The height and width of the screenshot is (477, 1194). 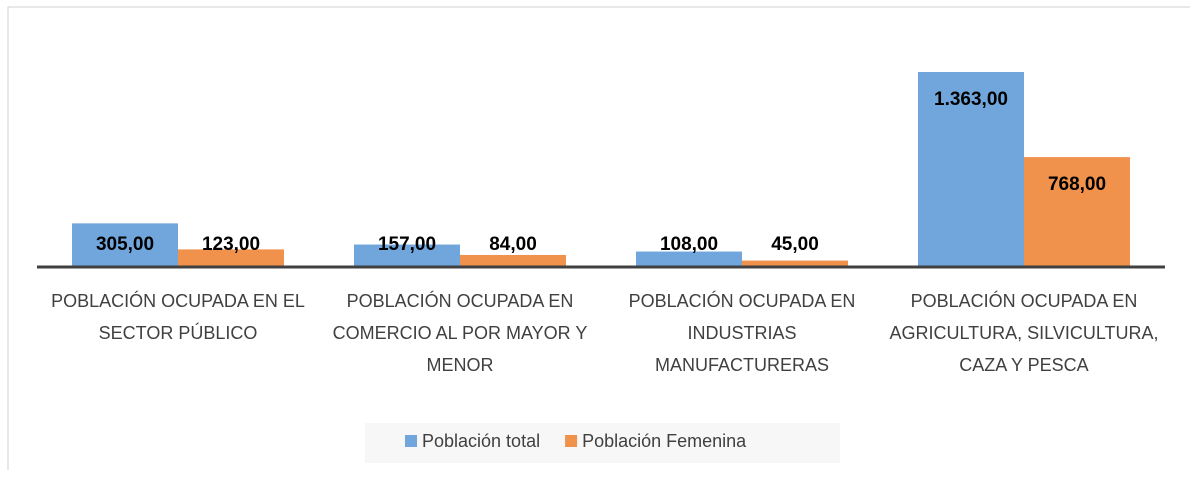 What do you see at coordinates (1077, 184) in the screenshot?
I see `value-label: 768,00` at bounding box center [1077, 184].